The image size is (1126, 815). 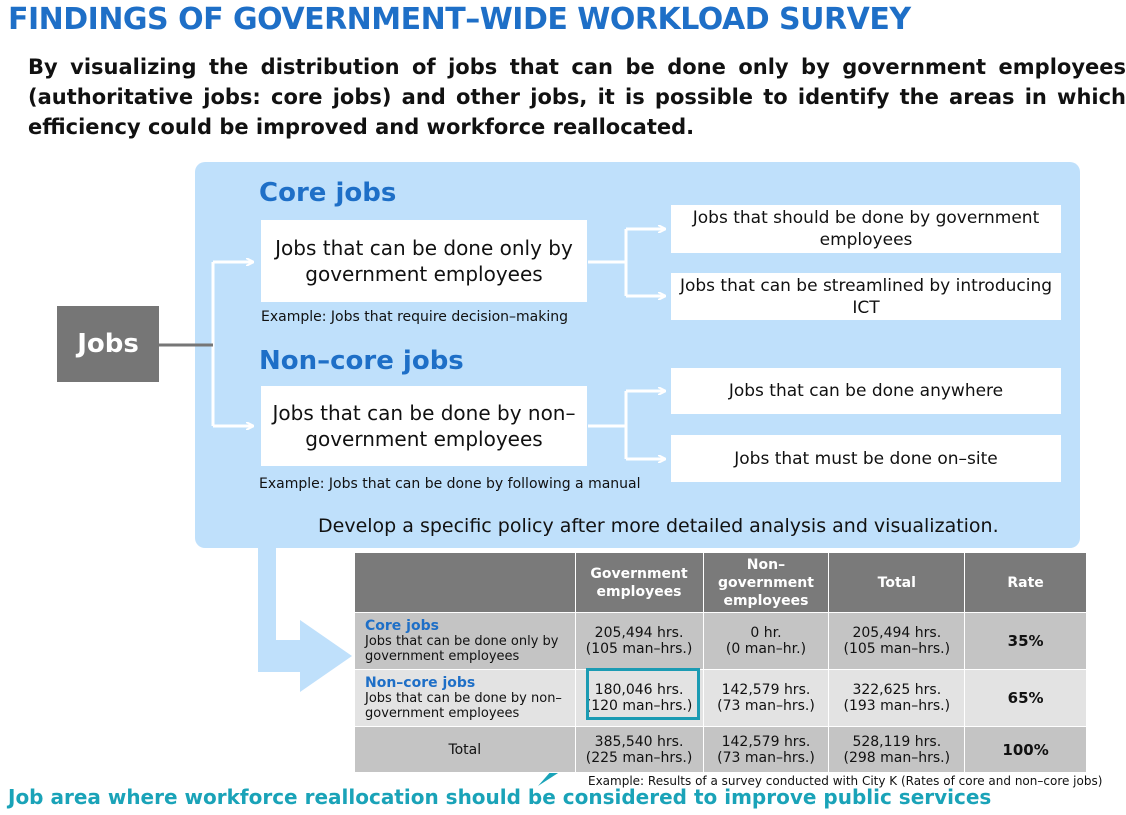 I want to click on rate-cell: 35%, so click(x=1025, y=641).